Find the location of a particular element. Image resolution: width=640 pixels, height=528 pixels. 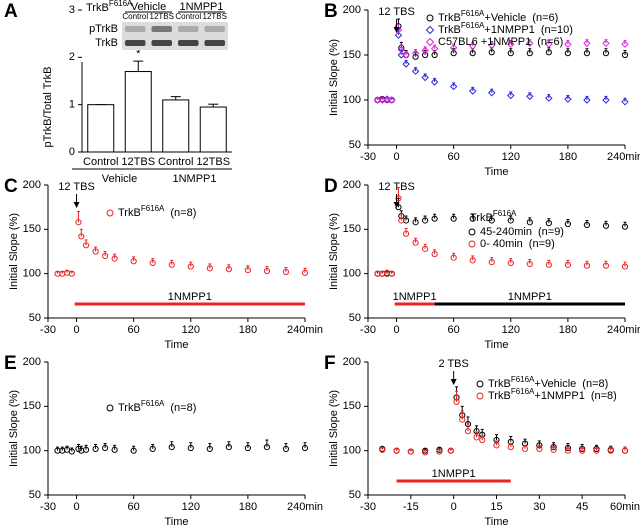

legend-entry: 0- 40min (n=9) is located at coordinates (517, 244).